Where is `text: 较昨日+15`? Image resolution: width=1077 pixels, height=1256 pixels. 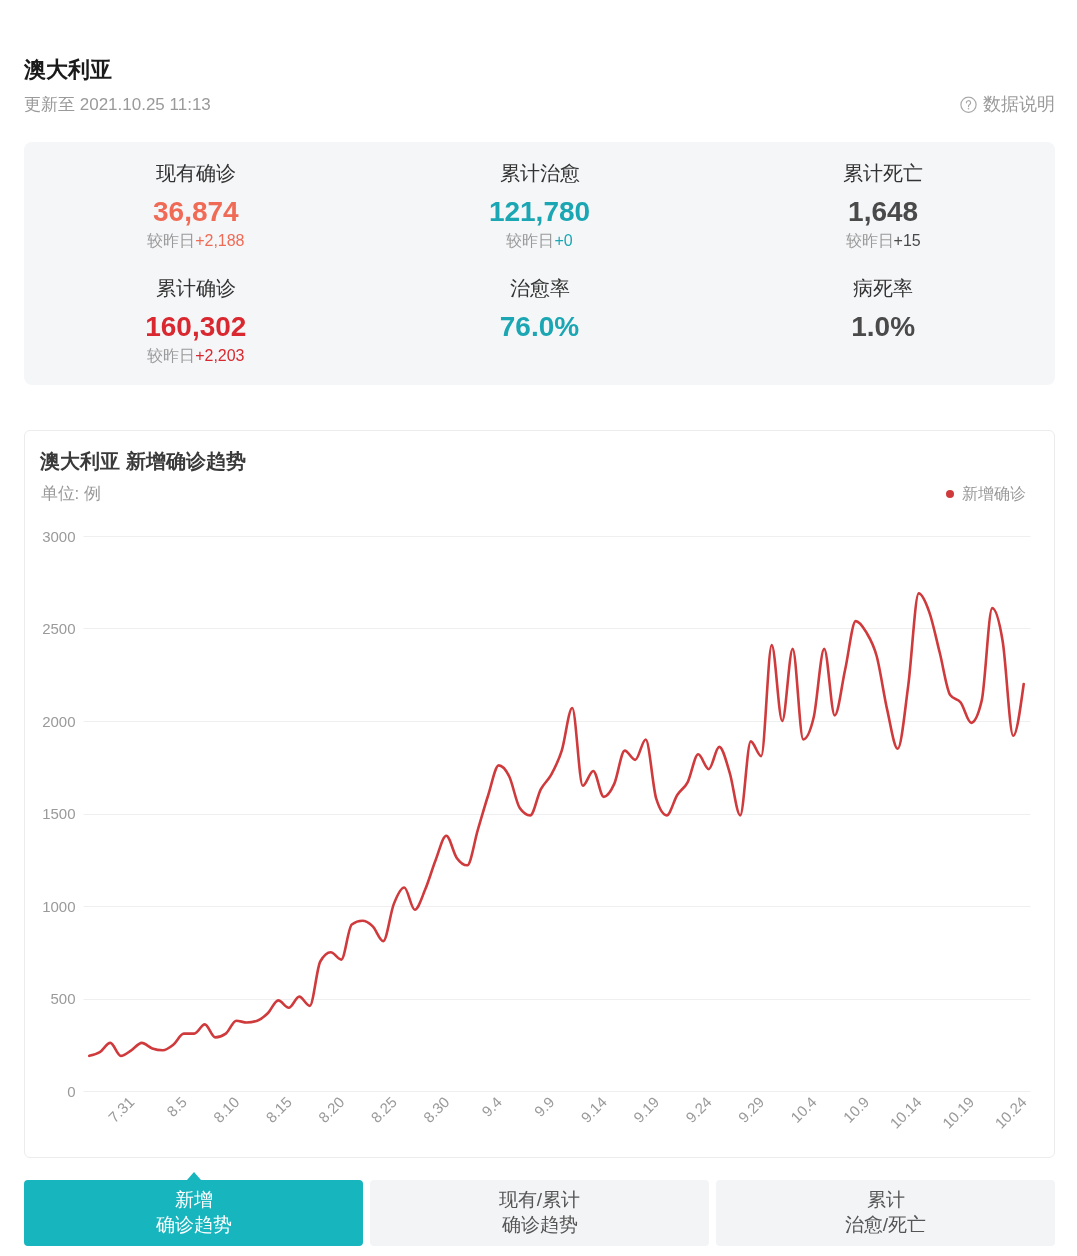 text: 较昨日+15 is located at coordinates (883, 241).